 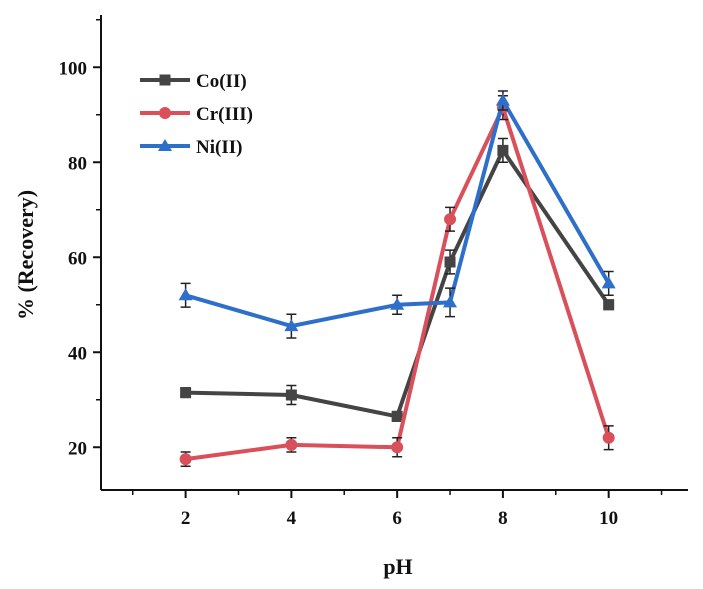 I want to click on legend-item: Cr(III), so click(x=196, y=114).